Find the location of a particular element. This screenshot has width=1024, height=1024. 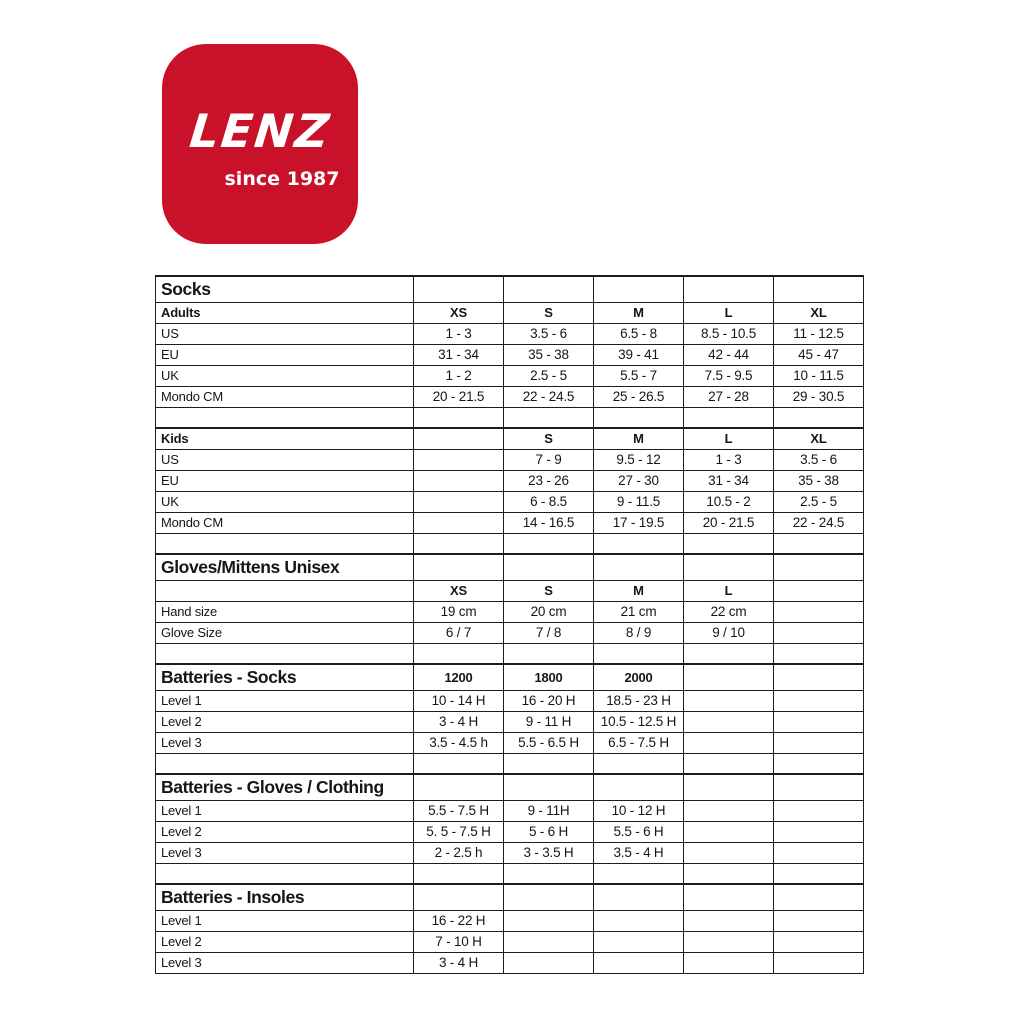

table-row: Level 1 10 - 14 H 16 - 20 H 18.5 - 23 H is located at coordinates (509, 700).